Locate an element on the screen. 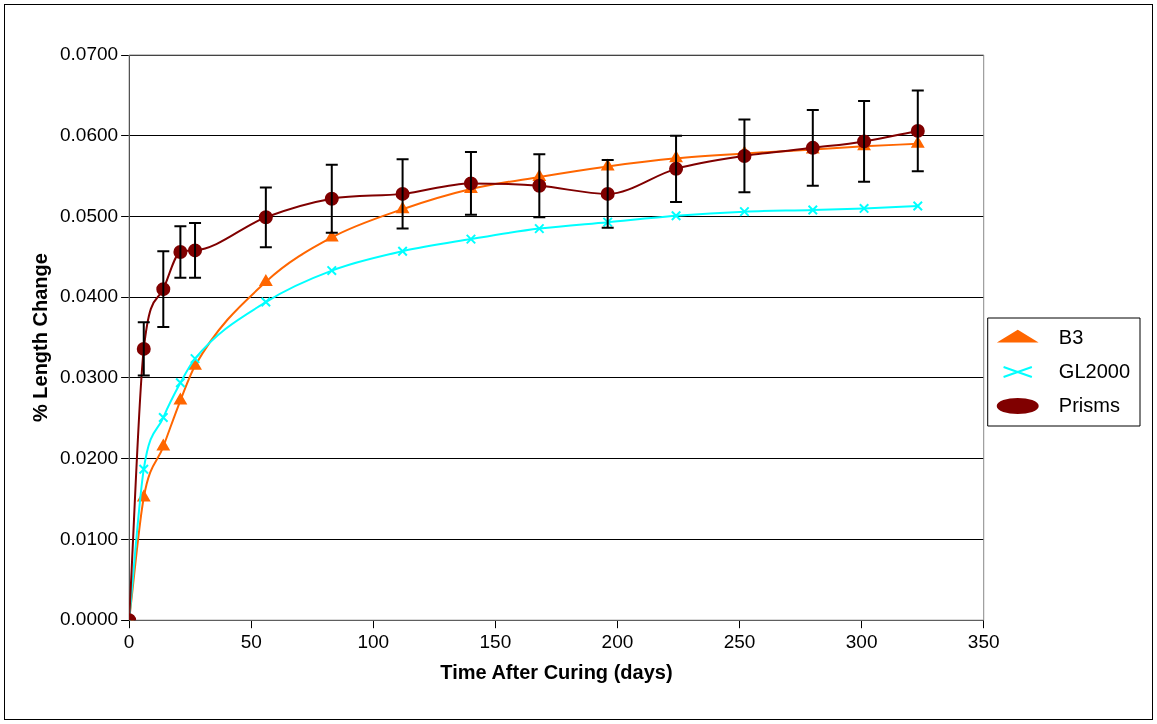  y-tick-label: 0.0100 is located at coordinates (89, 538).